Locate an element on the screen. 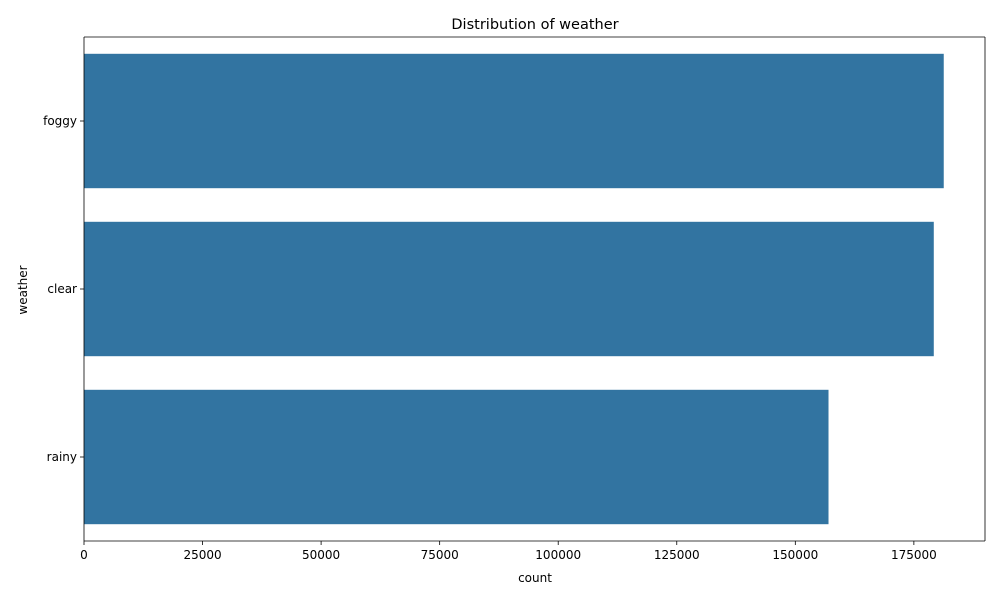 The image size is (1000, 600). y-tick-label: rainy is located at coordinates (62, 457).